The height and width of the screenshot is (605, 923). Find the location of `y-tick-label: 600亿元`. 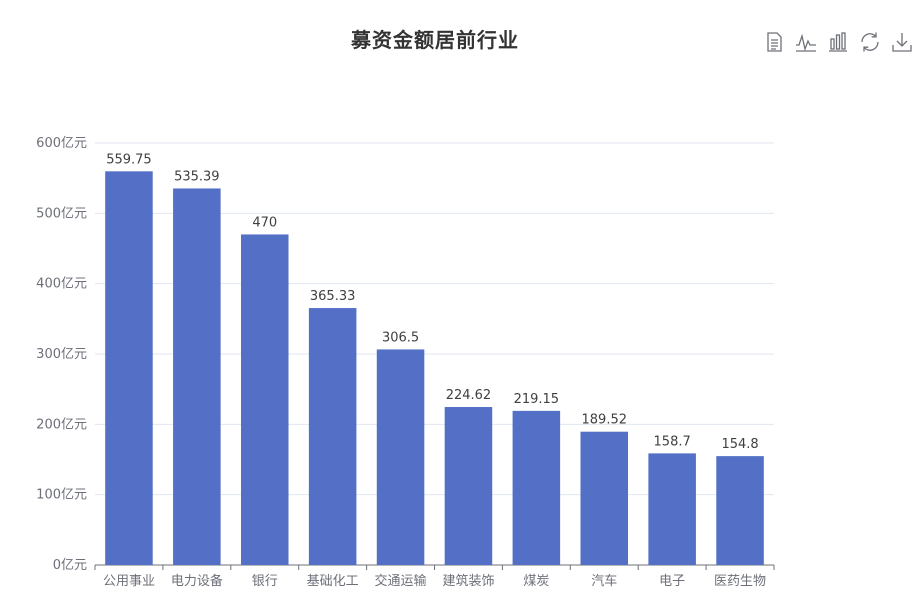

y-tick-label: 600亿元 is located at coordinates (61, 143).